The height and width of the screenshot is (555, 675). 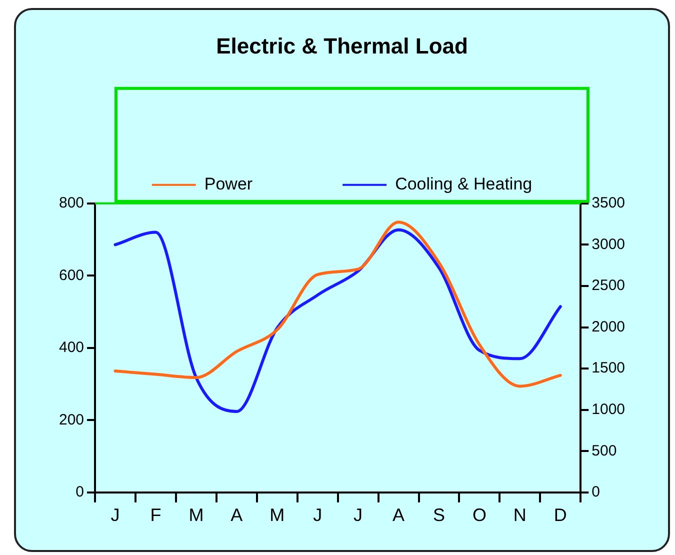 What do you see at coordinates (342, 45) in the screenshot?
I see `chart-title: Electric & Thermal Load` at bounding box center [342, 45].